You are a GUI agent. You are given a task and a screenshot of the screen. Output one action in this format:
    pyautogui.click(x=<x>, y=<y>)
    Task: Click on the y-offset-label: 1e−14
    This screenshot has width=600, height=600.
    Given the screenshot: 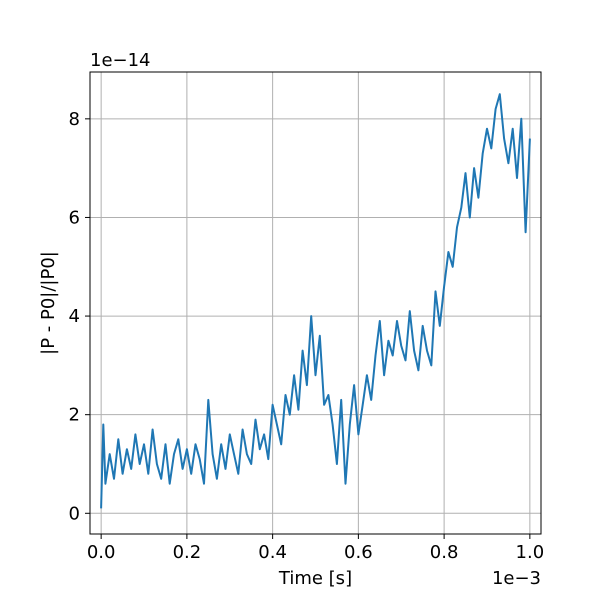 What is the action you would take?
    pyautogui.click(x=120, y=60)
    